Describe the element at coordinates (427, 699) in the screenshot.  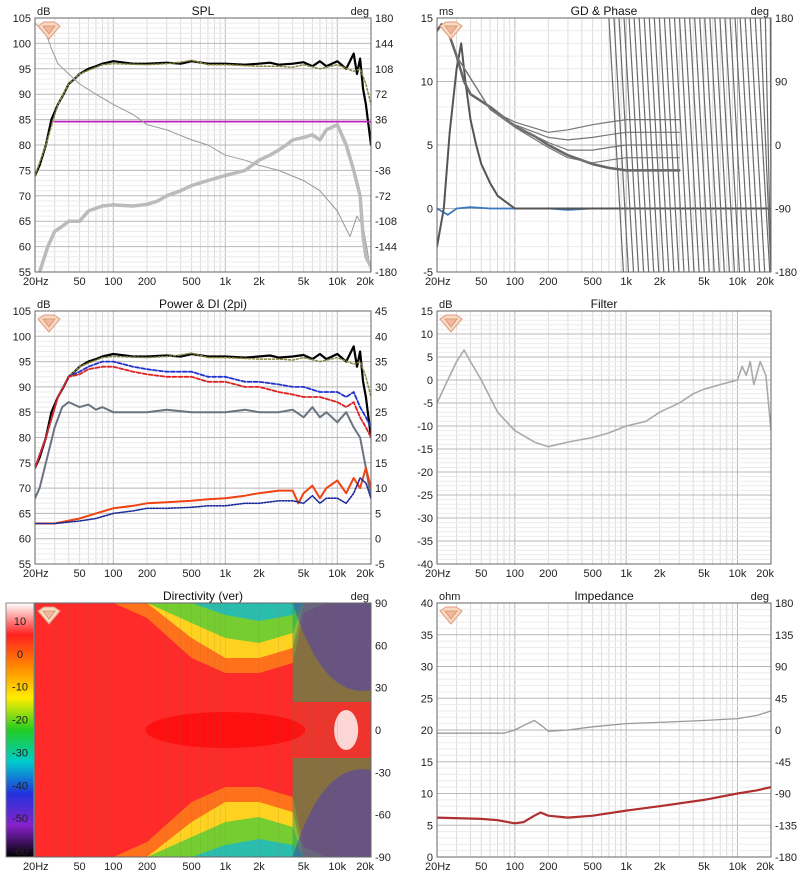
I see `y-tick-label: 25` at that location.